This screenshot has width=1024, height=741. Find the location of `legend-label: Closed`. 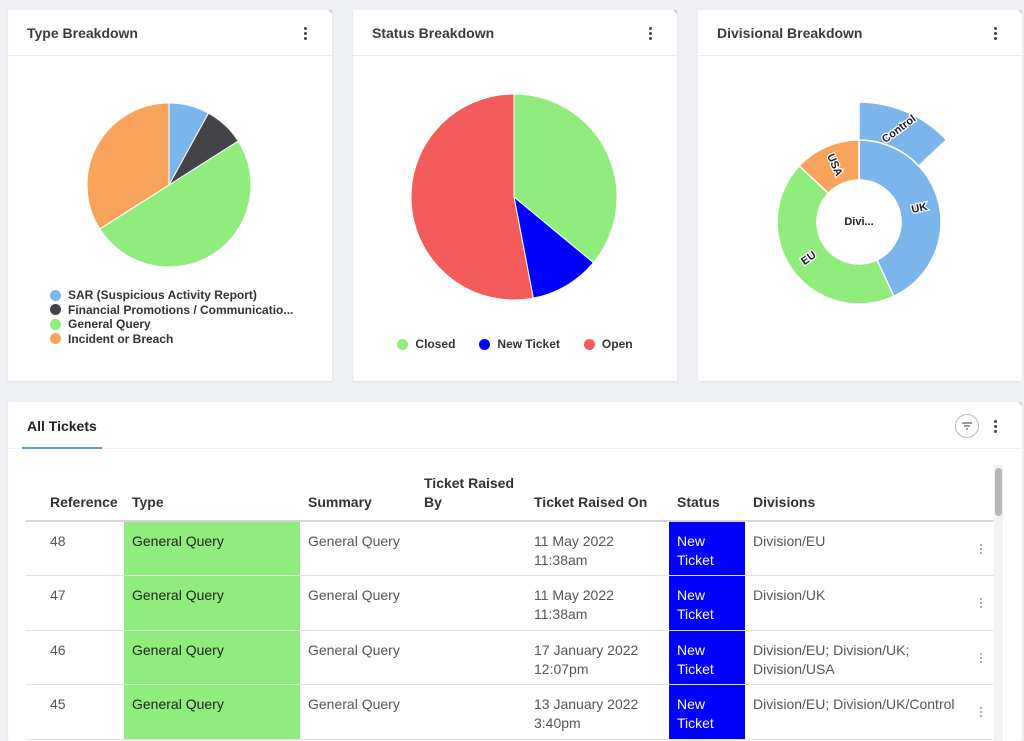

legend-label: Closed is located at coordinates (435, 344).